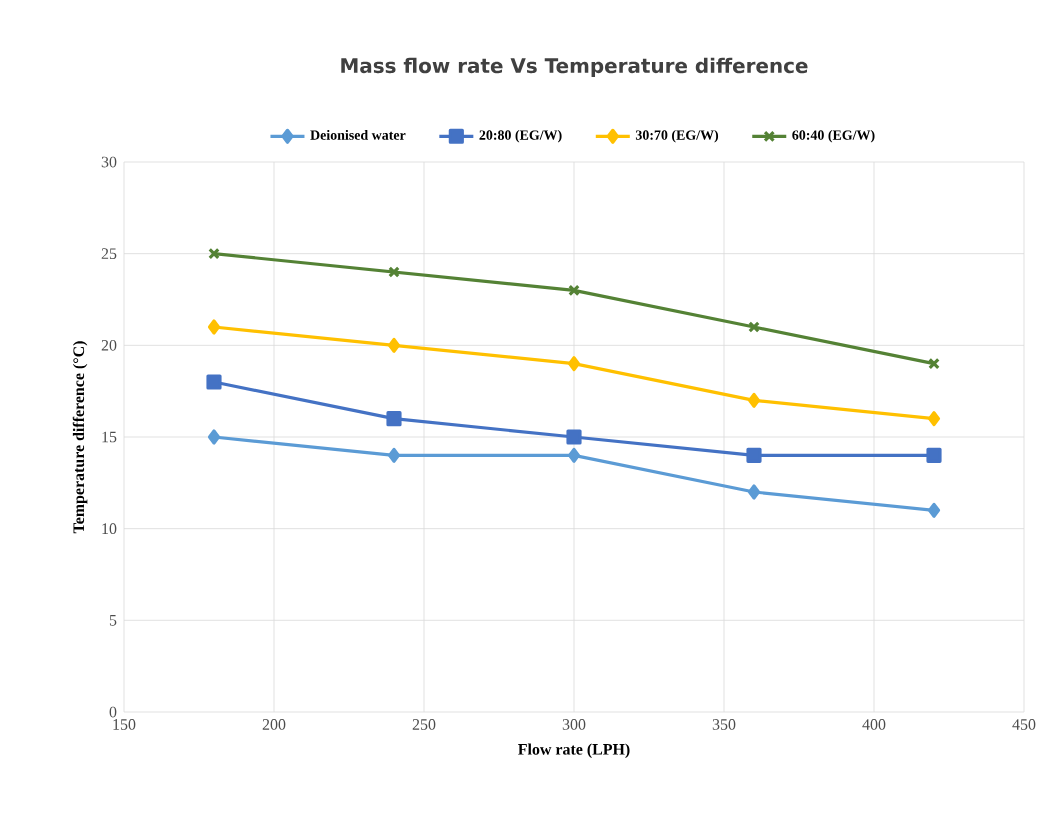 This screenshot has height=816, width=1044. What do you see at coordinates (574, 67) in the screenshot?
I see `chart-title: Mass flow rate Vs Temperature difference` at bounding box center [574, 67].